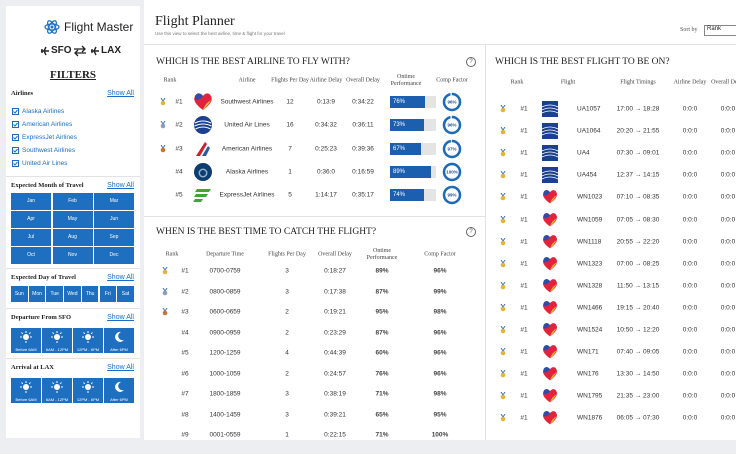 Image resolution: width=736 pixels, height=454 pixels. Describe the element at coordinates (413, 102) in the screenshot. I see `ontime-track: 76%` at that location.